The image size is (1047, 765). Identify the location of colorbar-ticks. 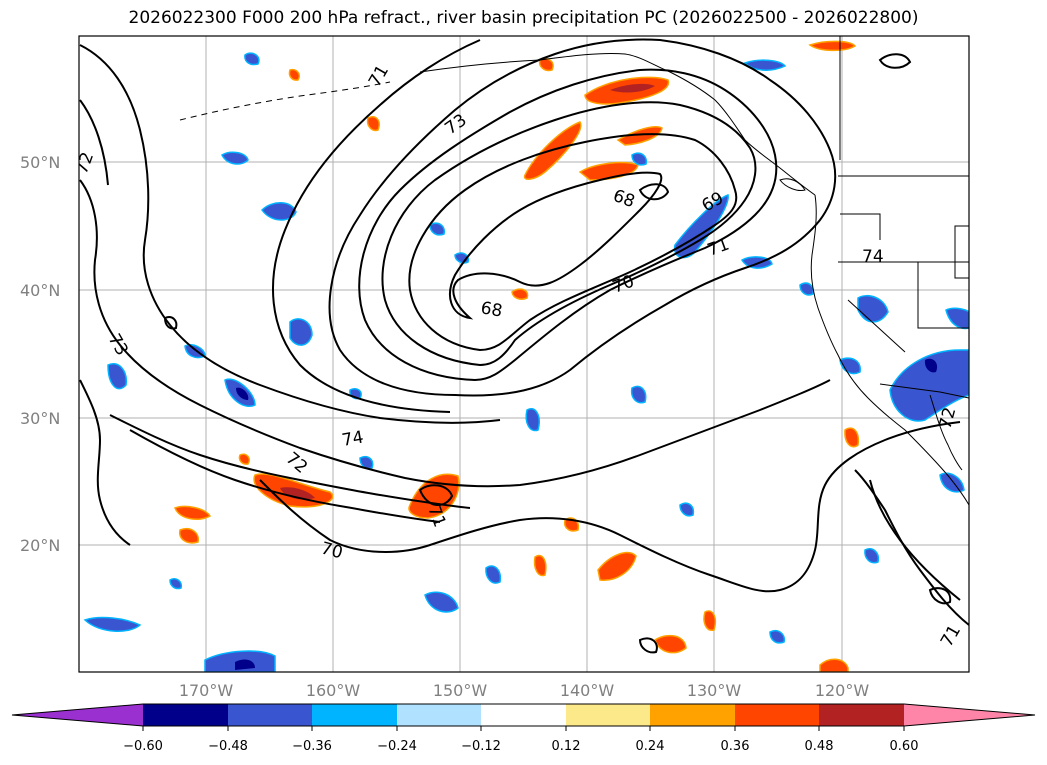
(523, 728).